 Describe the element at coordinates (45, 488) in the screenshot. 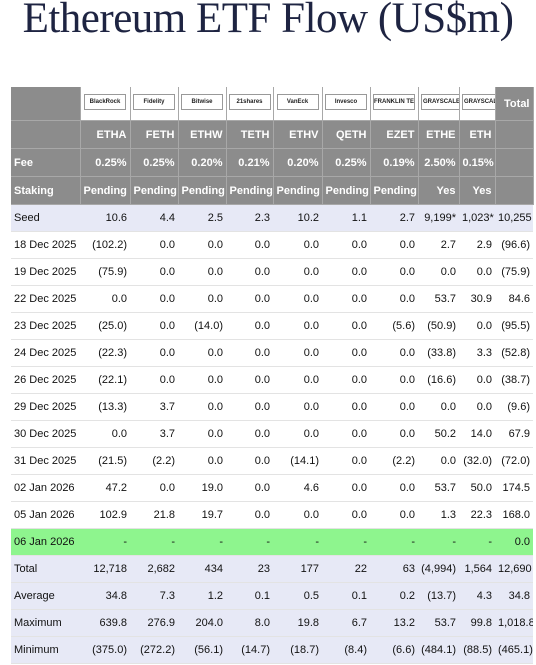

I see `row-label: 02 Jan 2026` at that location.